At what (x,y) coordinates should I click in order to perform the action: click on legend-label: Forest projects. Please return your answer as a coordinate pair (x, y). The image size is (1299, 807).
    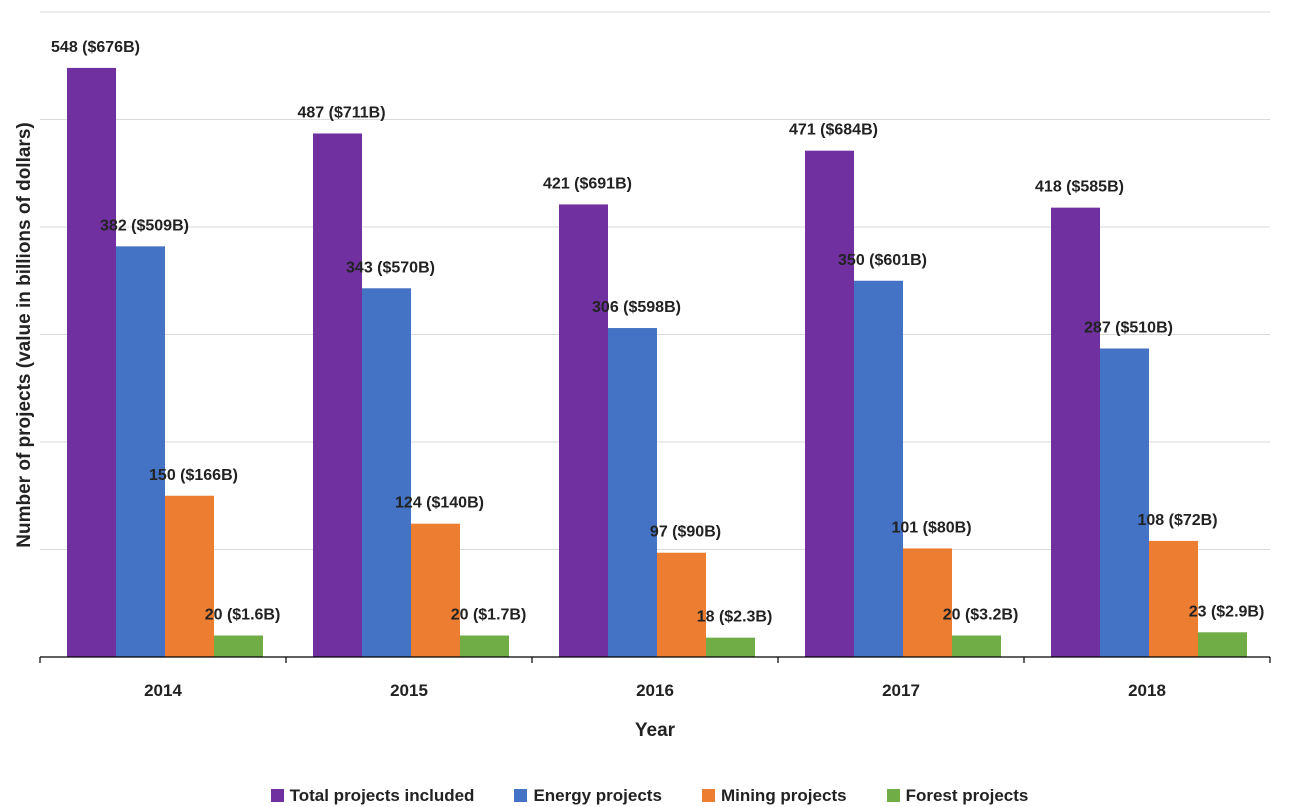
    Looking at the image, I should click on (967, 795).